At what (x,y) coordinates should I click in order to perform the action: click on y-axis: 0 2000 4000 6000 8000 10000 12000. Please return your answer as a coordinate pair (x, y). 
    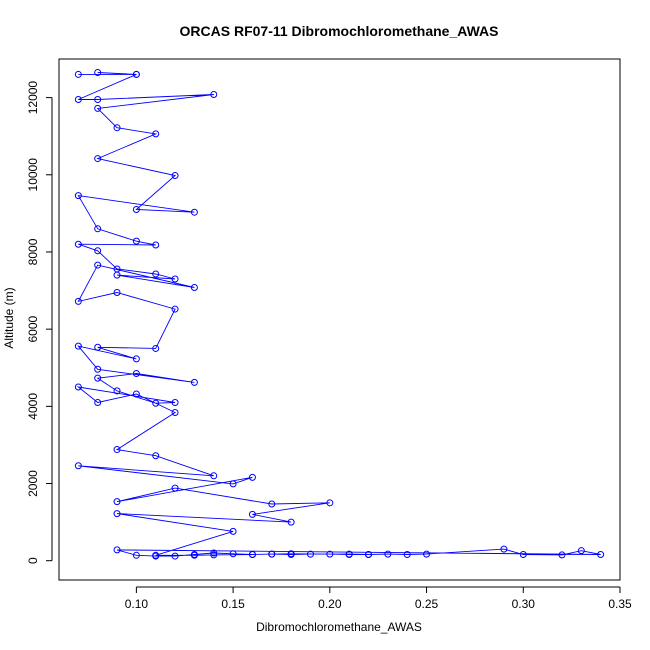
    Looking at the image, I should click on (39, 322).